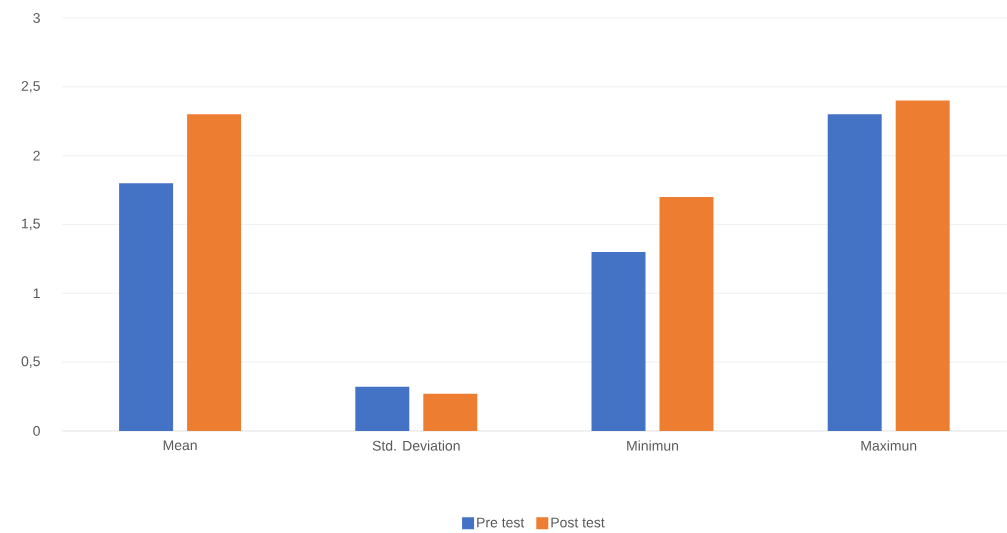 The image size is (1007, 533). I want to click on x-tick-label: Minimun, so click(653, 445).